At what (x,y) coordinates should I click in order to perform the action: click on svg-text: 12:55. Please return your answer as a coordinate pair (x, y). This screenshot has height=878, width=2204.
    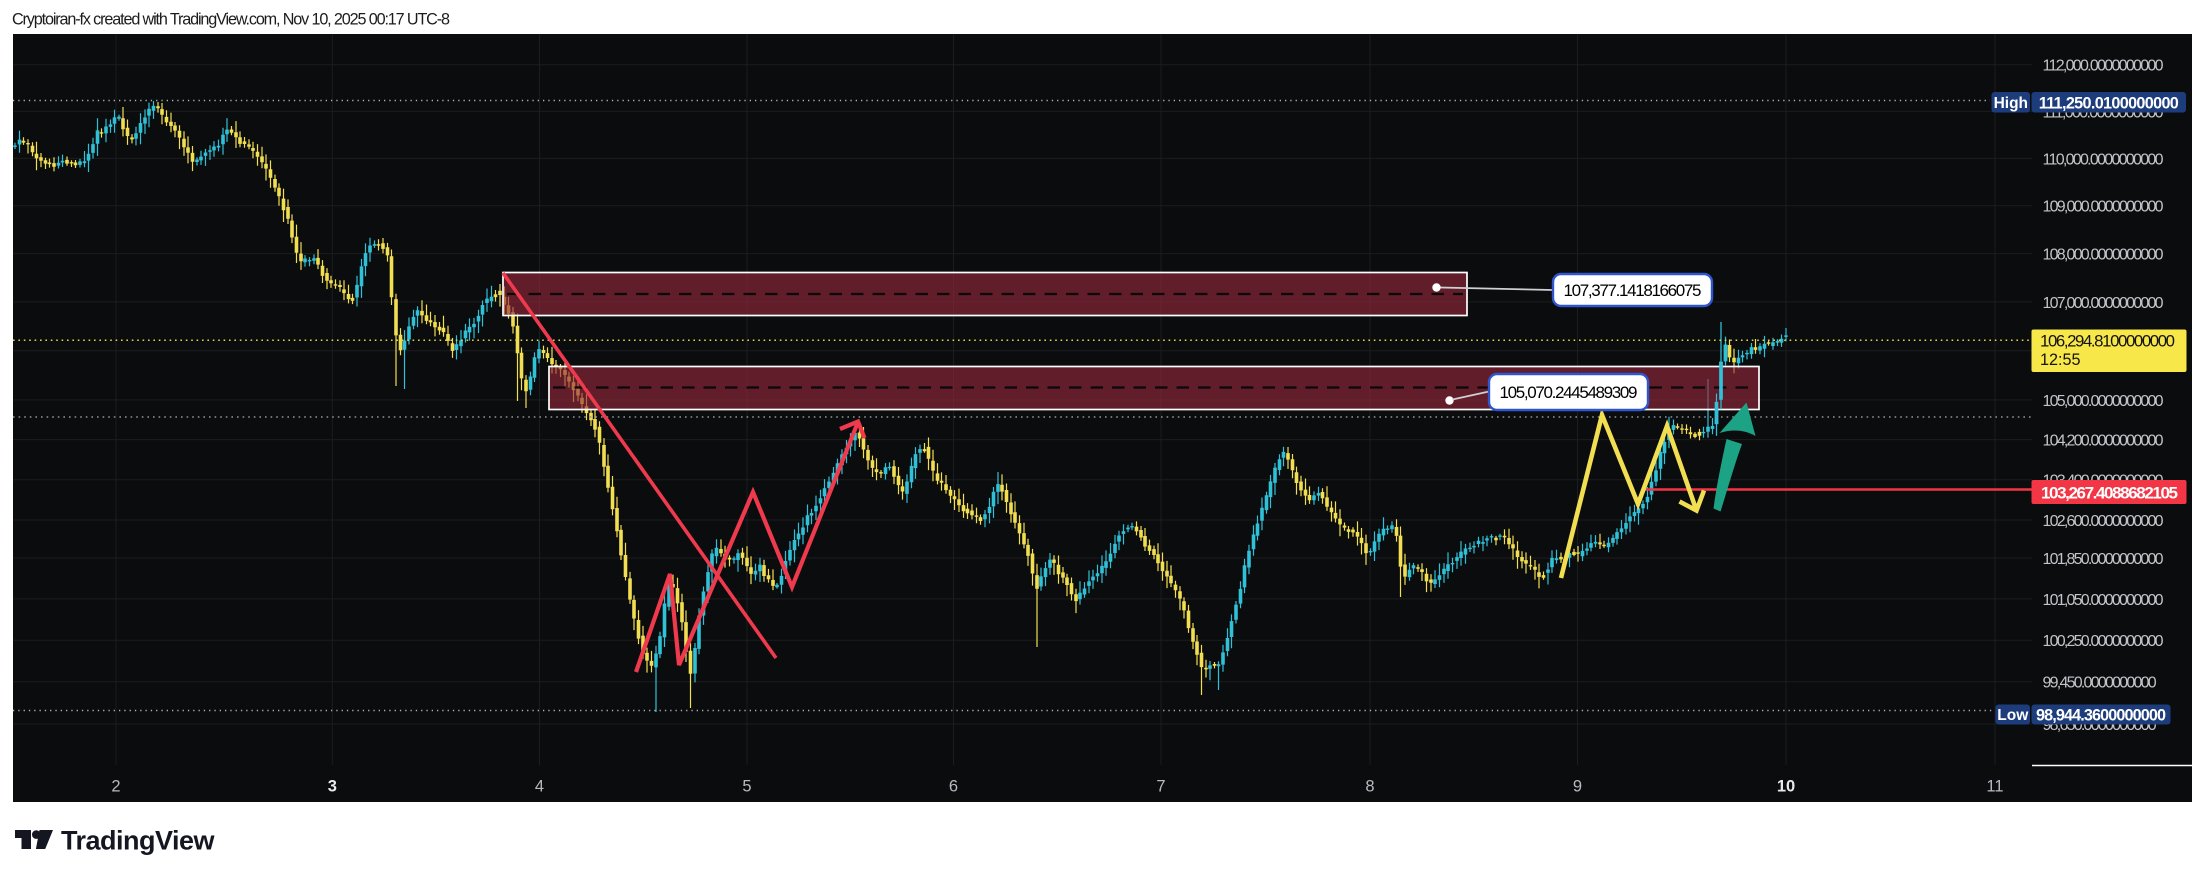
    Looking at the image, I should click on (2060, 360).